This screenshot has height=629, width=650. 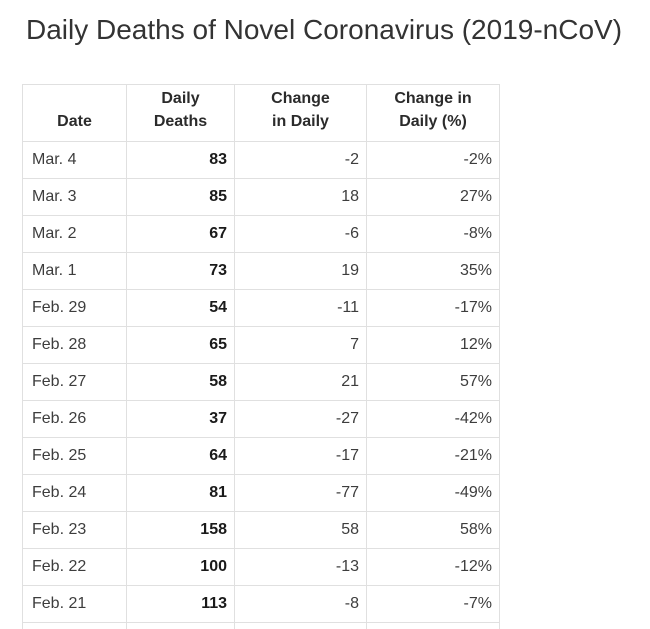 I want to click on daily-deaths-cell: 58, so click(x=180, y=382).